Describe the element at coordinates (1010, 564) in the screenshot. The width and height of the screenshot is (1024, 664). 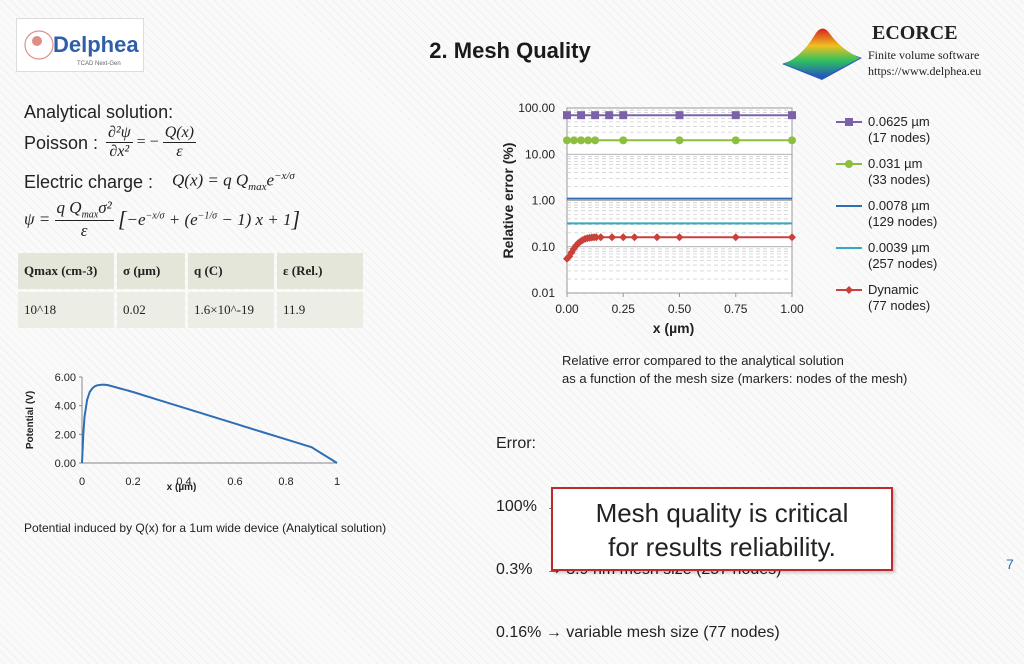
I see `page-number: 7` at that location.